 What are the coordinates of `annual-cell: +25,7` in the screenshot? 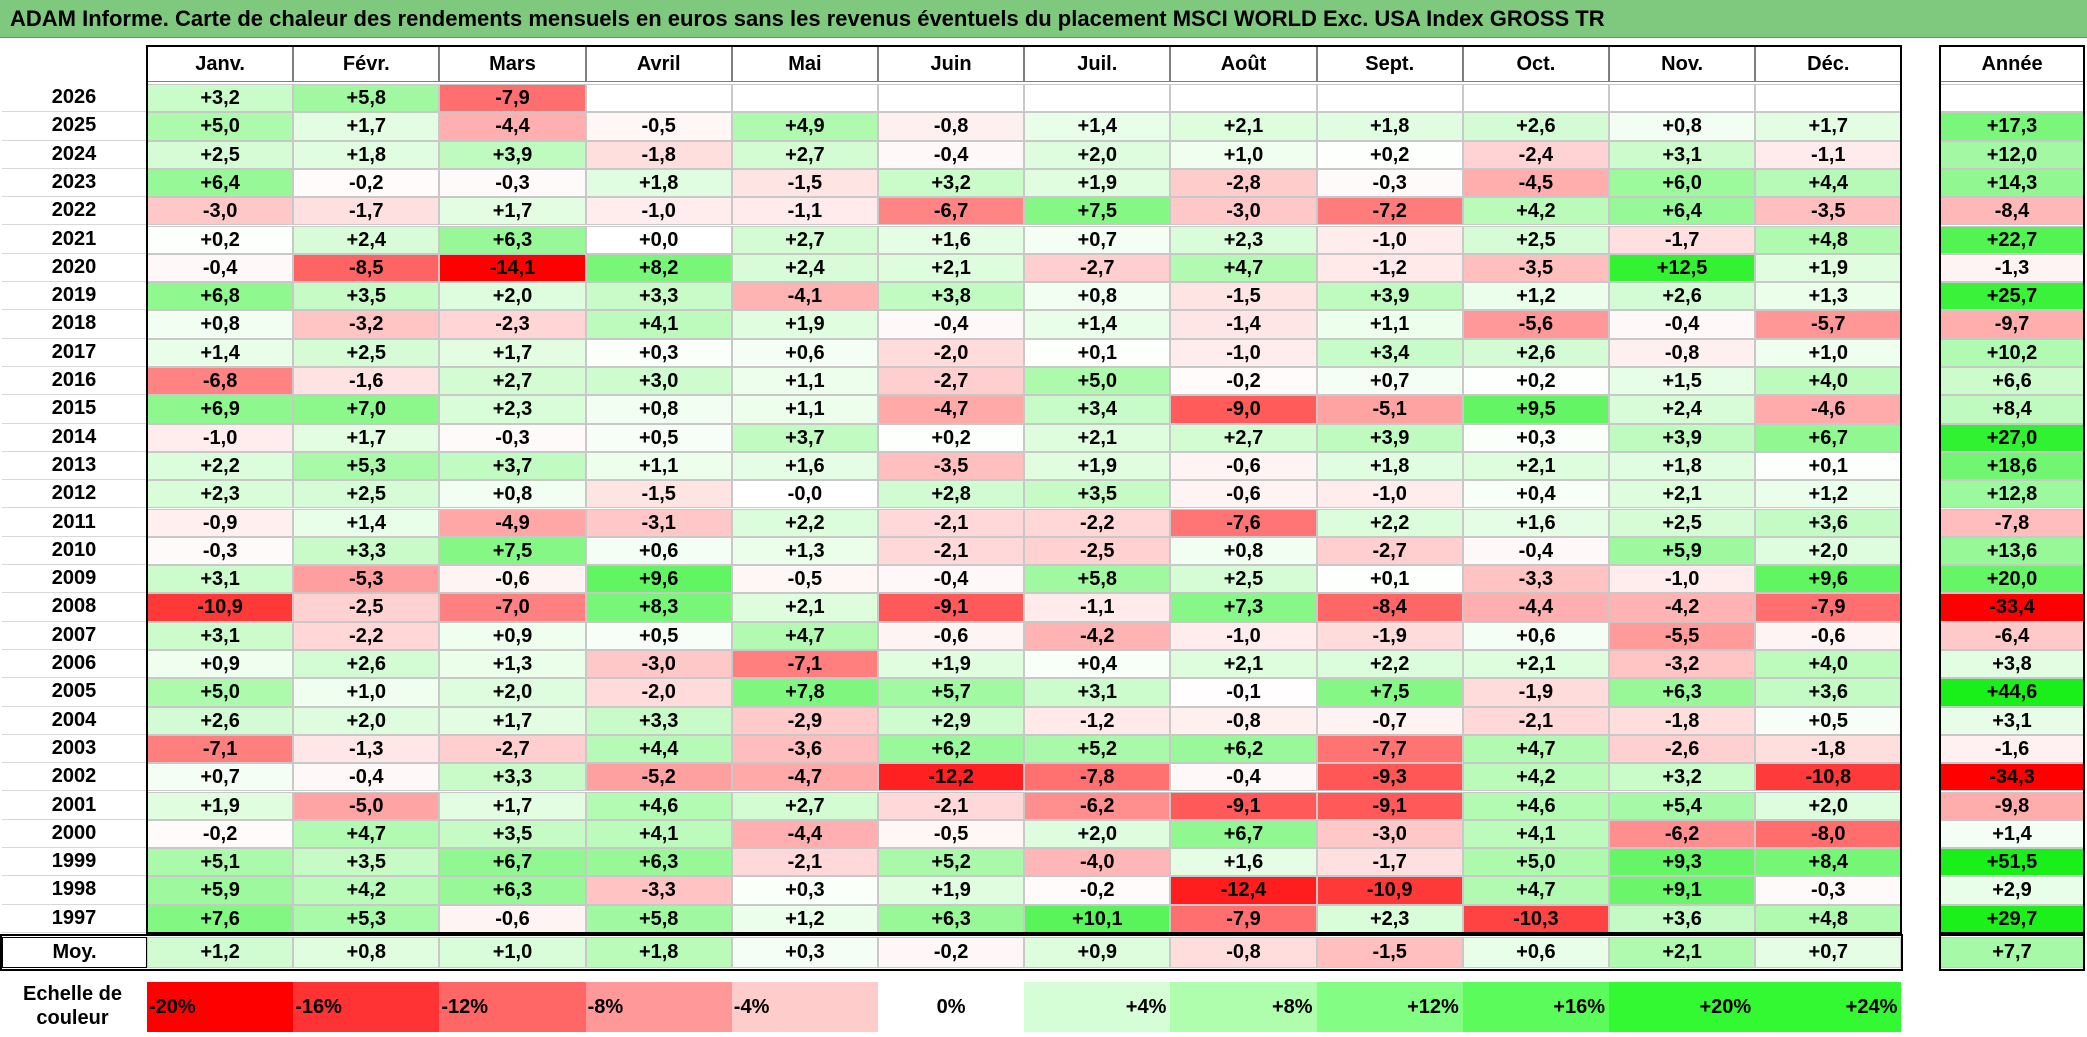 It's located at (2012, 296).